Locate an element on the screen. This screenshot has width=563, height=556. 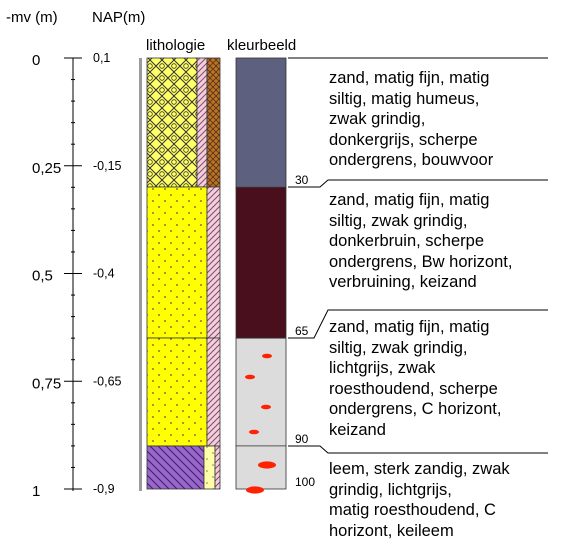
mv-tick-label: 0 is located at coordinates (36, 60).